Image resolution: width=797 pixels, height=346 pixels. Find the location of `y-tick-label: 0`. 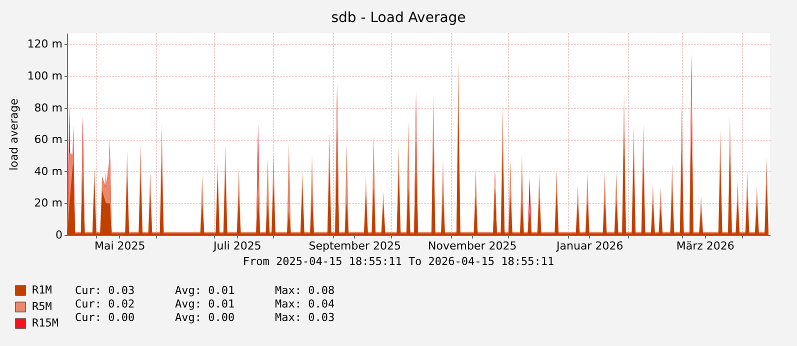

y-tick-label: 0 is located at coordinates (59, 235).